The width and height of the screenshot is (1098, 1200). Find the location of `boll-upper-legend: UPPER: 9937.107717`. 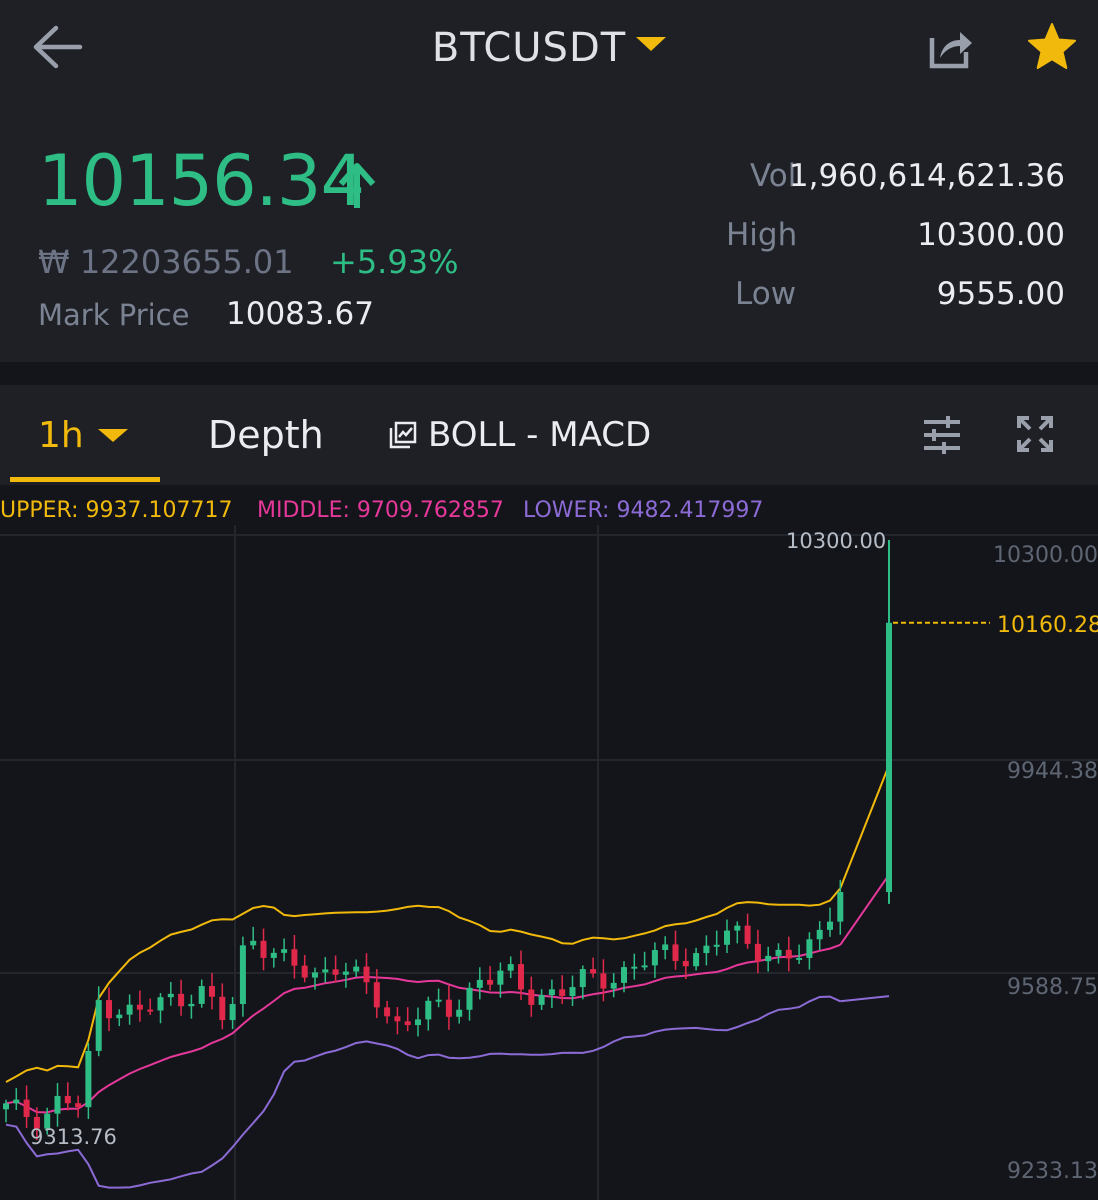

boll-upper-legend: UPPER: 9937.107717 is located at coordinates (116, 510).